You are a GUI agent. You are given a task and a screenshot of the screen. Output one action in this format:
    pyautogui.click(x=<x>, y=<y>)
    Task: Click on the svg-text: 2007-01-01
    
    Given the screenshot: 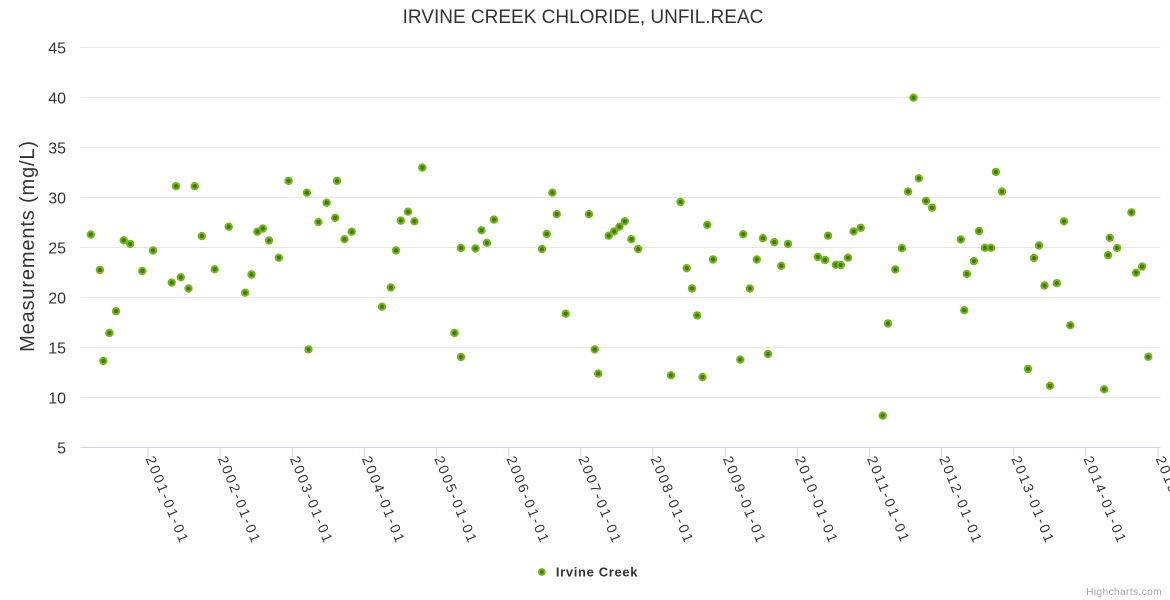 What is the action you would take?
    pyautogui.click(x=601, y=500)
    